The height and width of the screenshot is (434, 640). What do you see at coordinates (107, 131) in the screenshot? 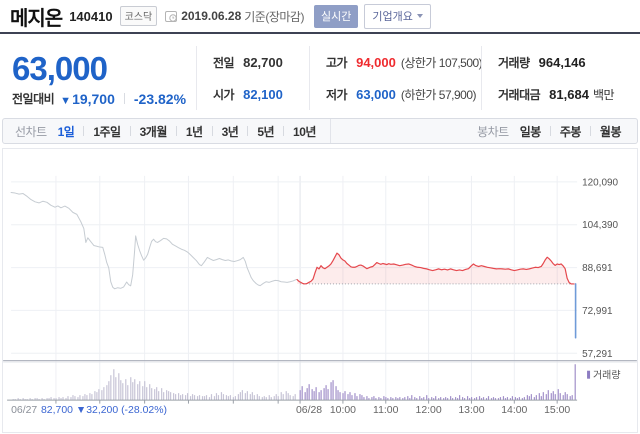
I see `tab-line-1: 1주일` at bounding box center [107, 131].